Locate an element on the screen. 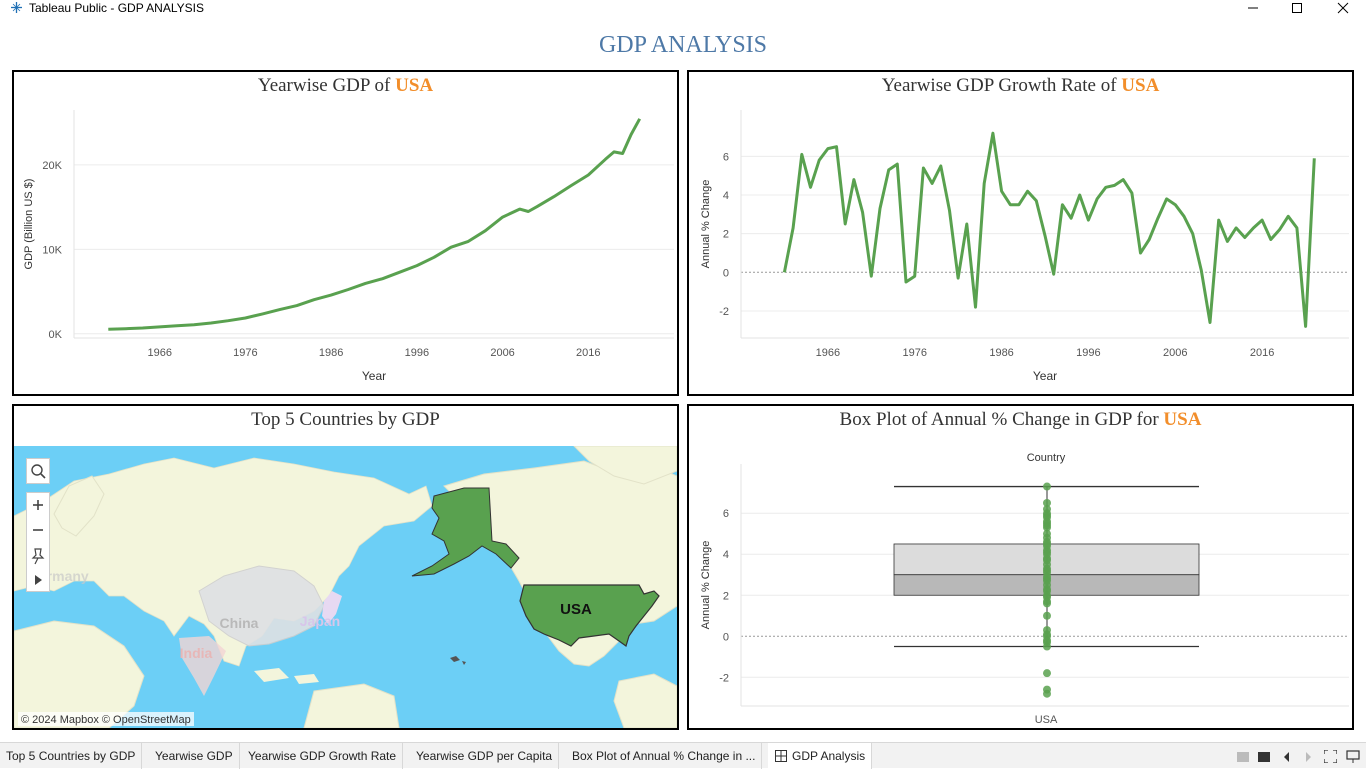  x-tick-label: 1996 is located at coordinates (417, 353).